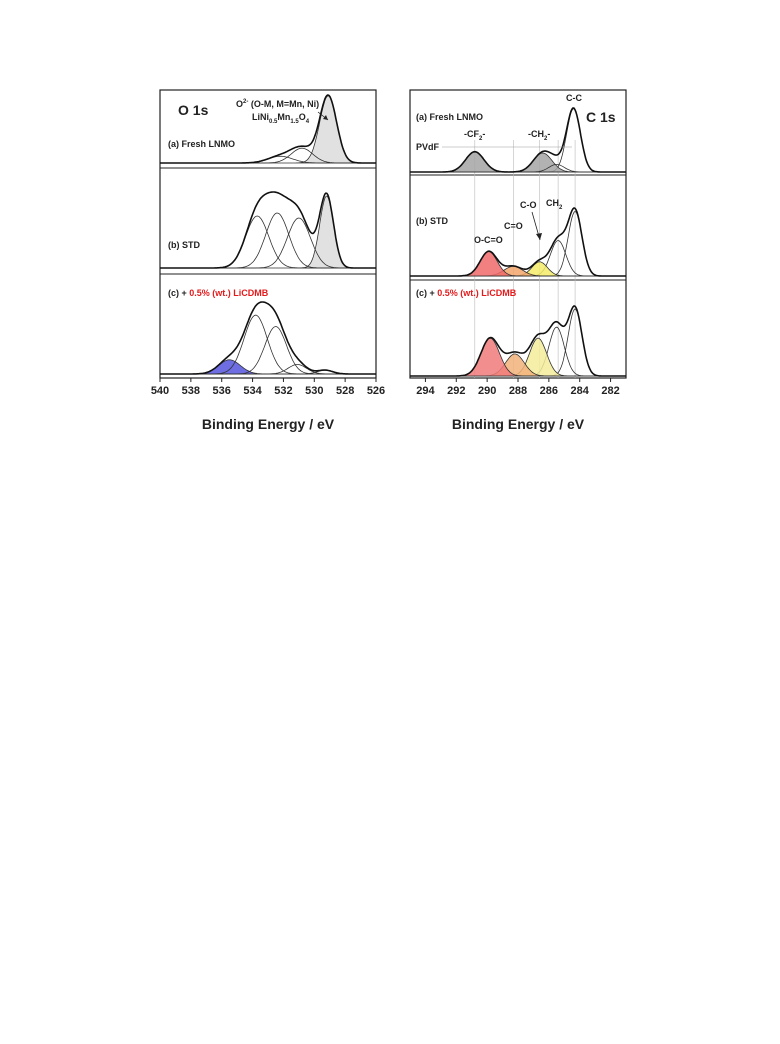  What do you see at coordinates (432, 221) in the screenshot?
I see `c1s-row-b-label: (b) STD` at bounding box center [432, 221].